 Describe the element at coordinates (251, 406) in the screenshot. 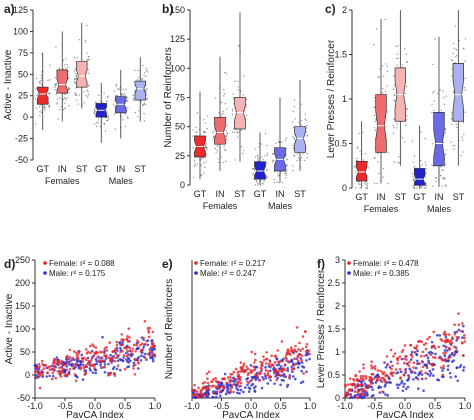

I see `x-tick-label: 0.0` at that location.